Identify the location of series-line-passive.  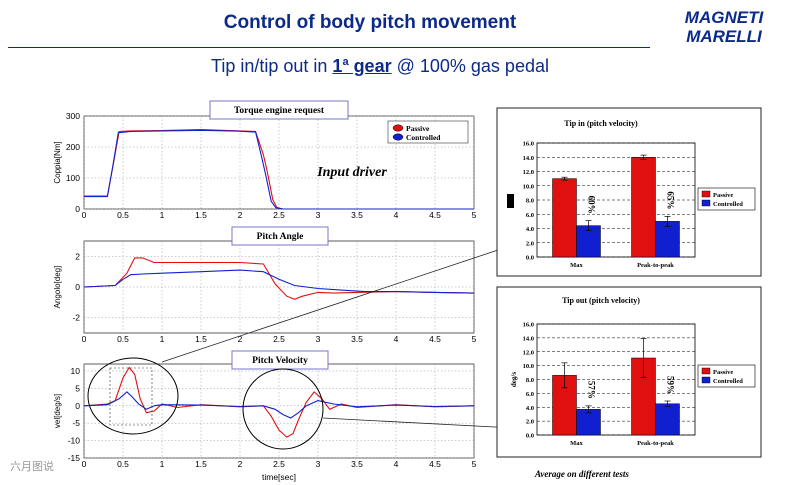
(279, 402).